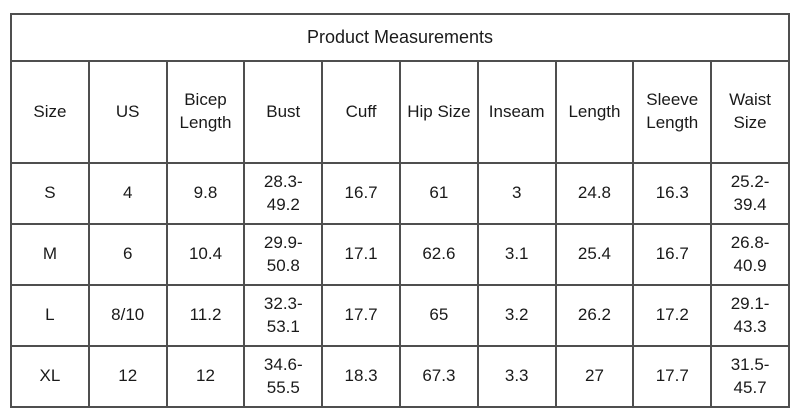 This screenshot has height=408, width=800. What do you see at coordinates (438, 193) in the screenshot?
I see `cell-hip-size: 61` at bounding box center [438, 193].